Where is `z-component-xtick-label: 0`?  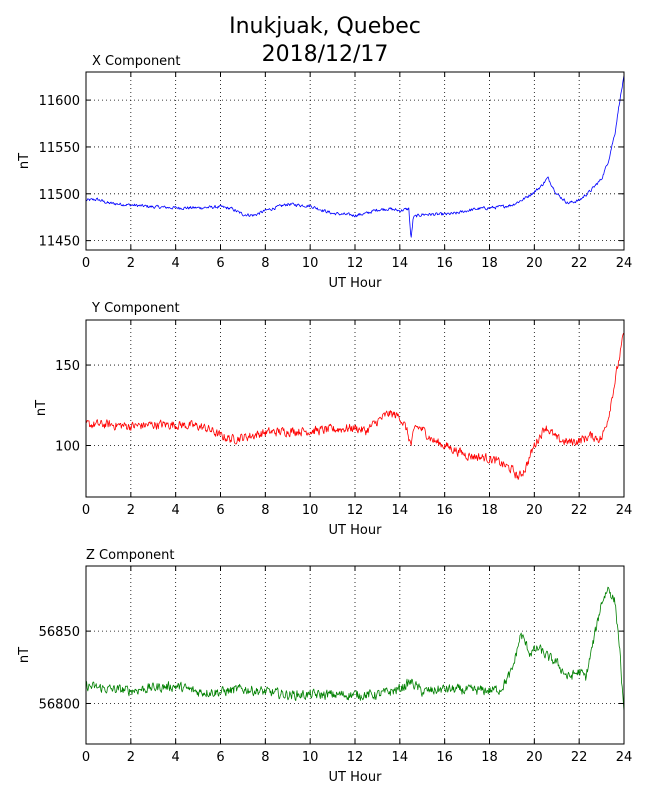
z-component-xtick-label: 0 is located at coordinates (86, 757).